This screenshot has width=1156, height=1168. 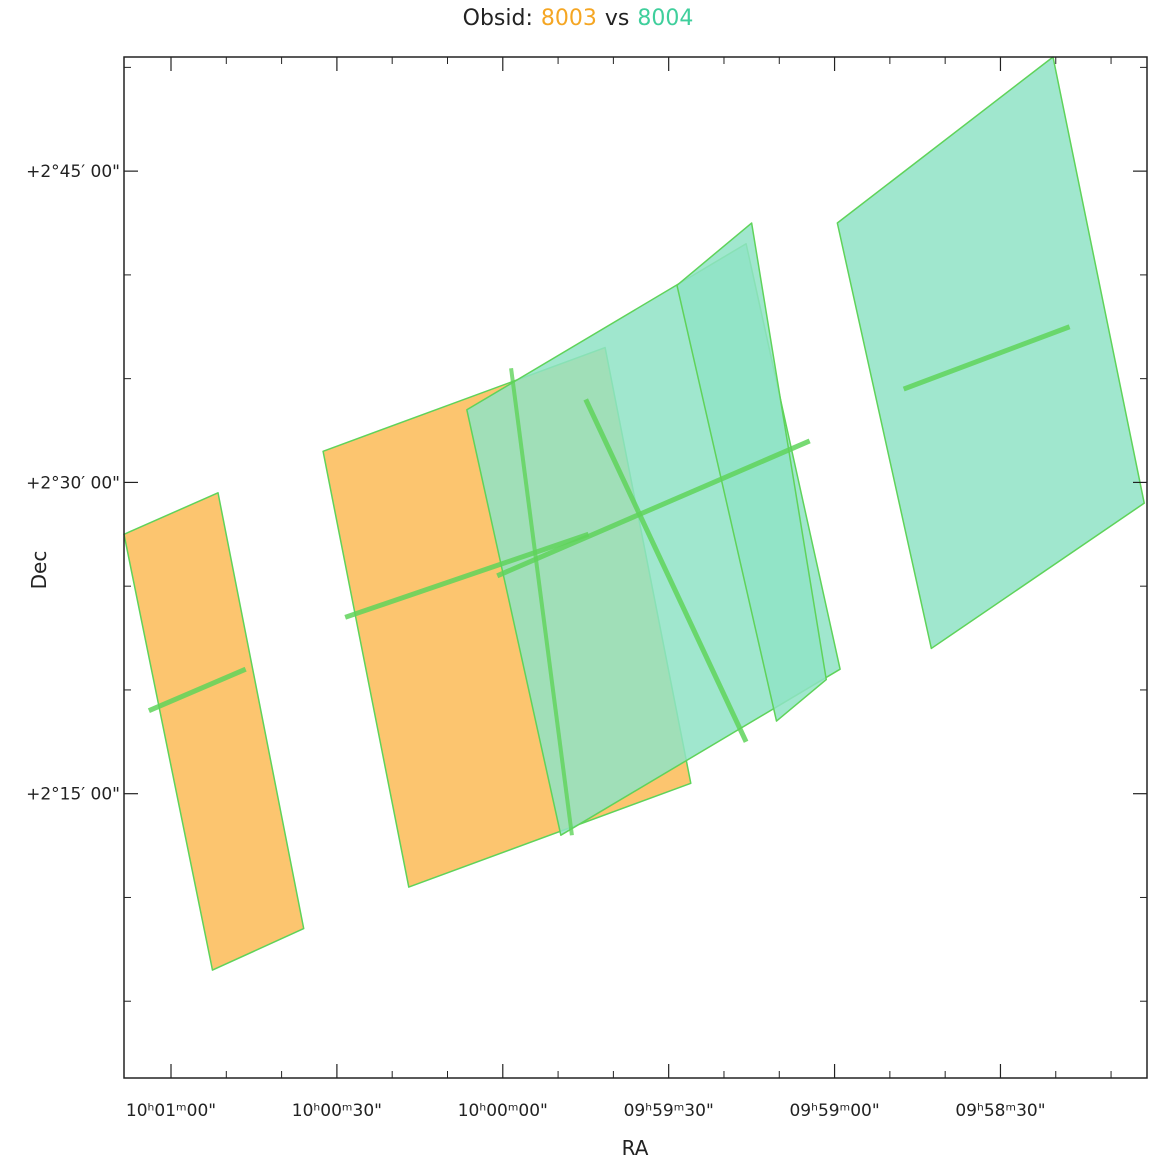 I want to click on y-tick-label: +2°45′ 00", so click(x=73, y=172).